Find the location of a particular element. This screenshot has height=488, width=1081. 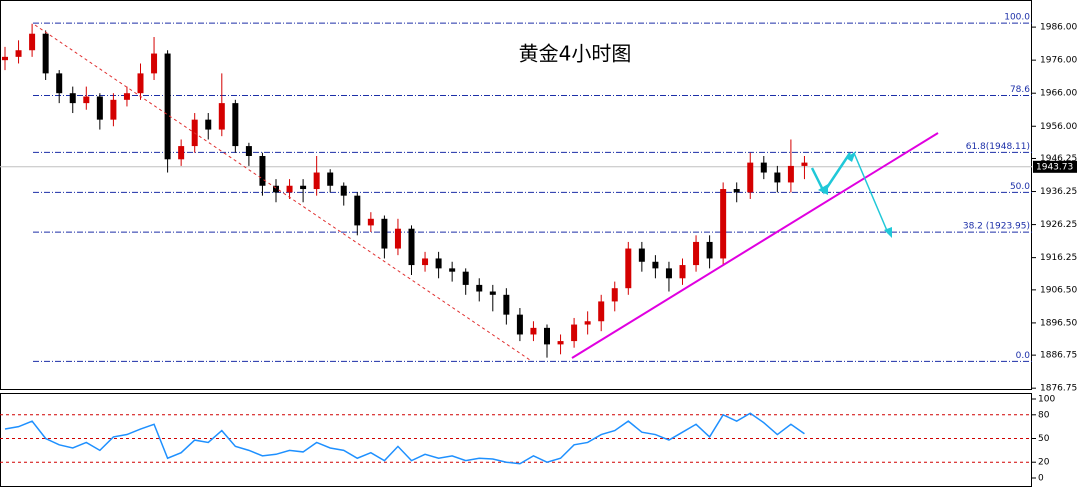

price-label: 1943.73 is located at coordinates (1054, 167).